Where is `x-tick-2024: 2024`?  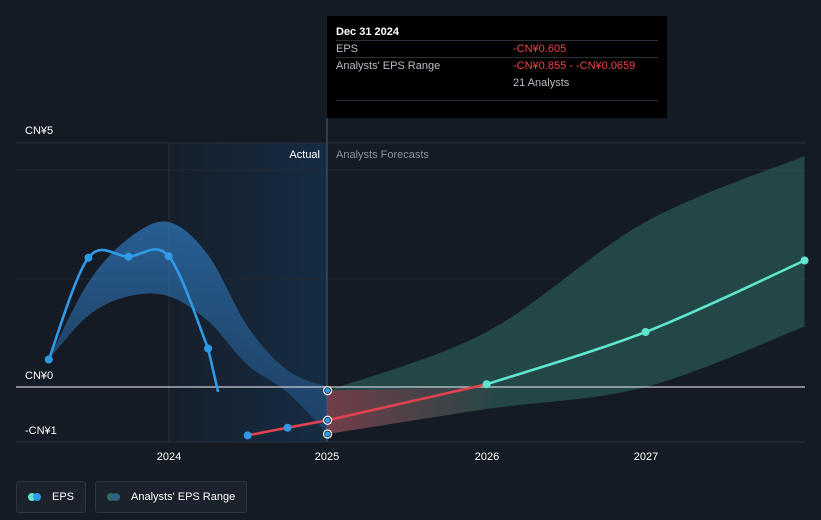
x-tick-2024: 2024 is located at coordinates (169, 457).